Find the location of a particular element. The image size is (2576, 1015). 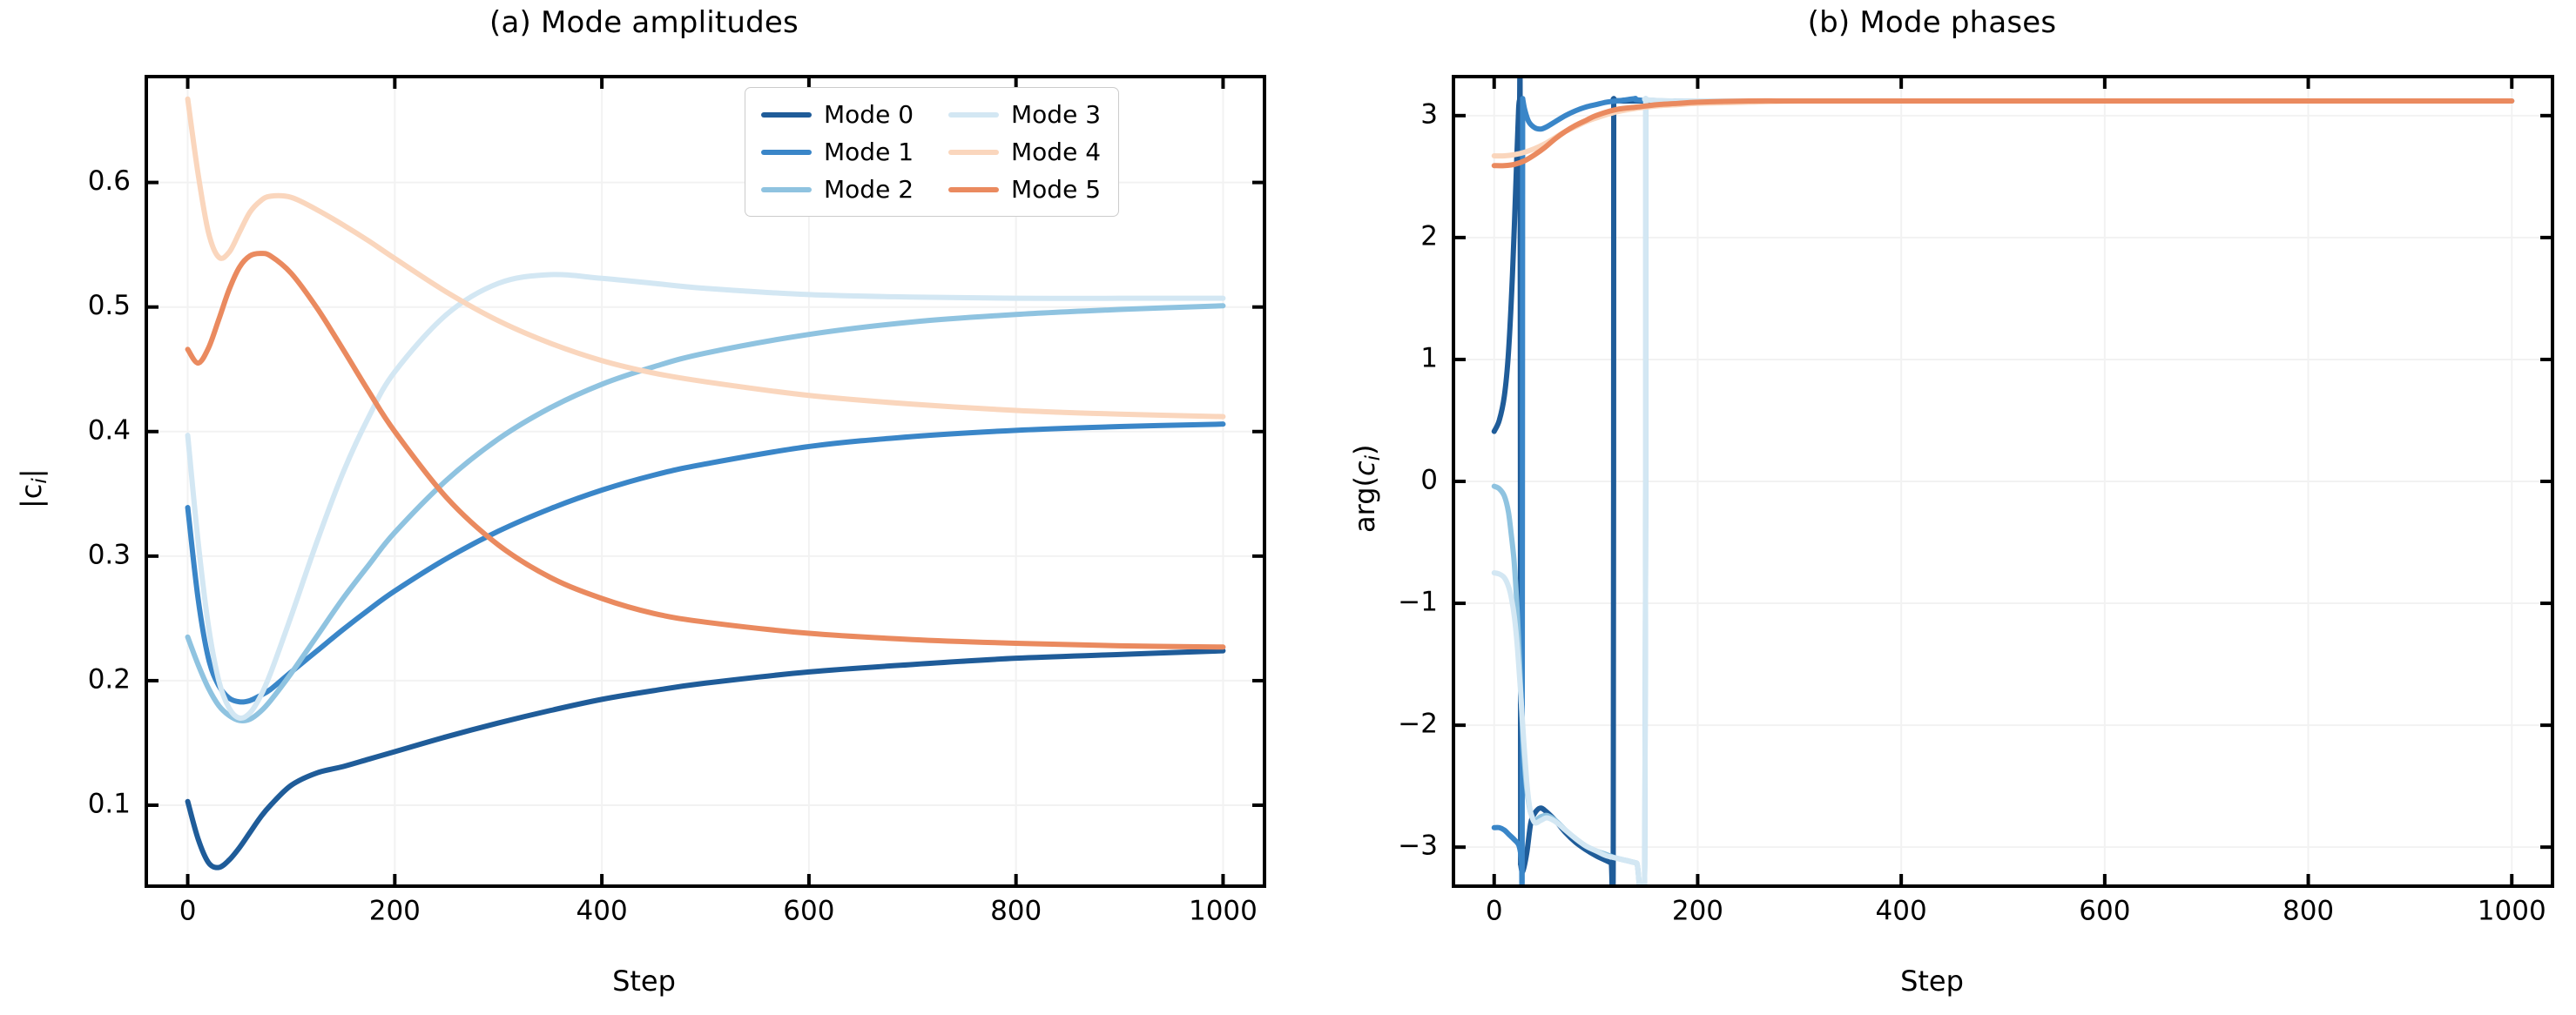

legend-entry-mode-1: Mode 1 is located at coordinates (838, 152).